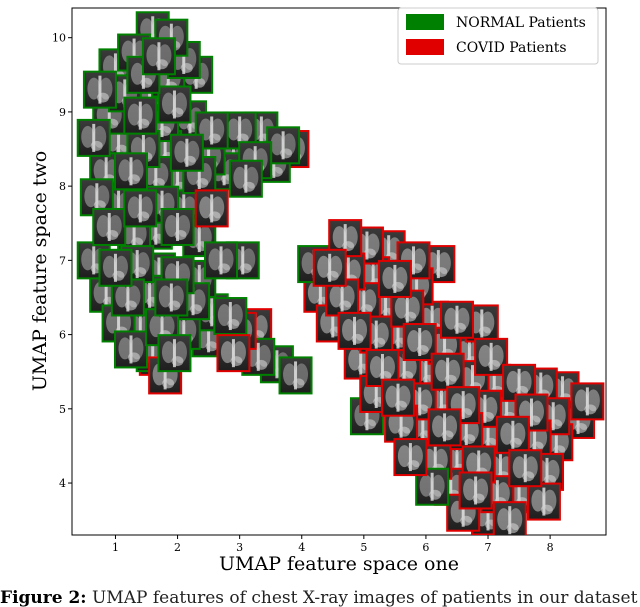  I want to click on y-tick-label-7: 7, so click(62, 260).